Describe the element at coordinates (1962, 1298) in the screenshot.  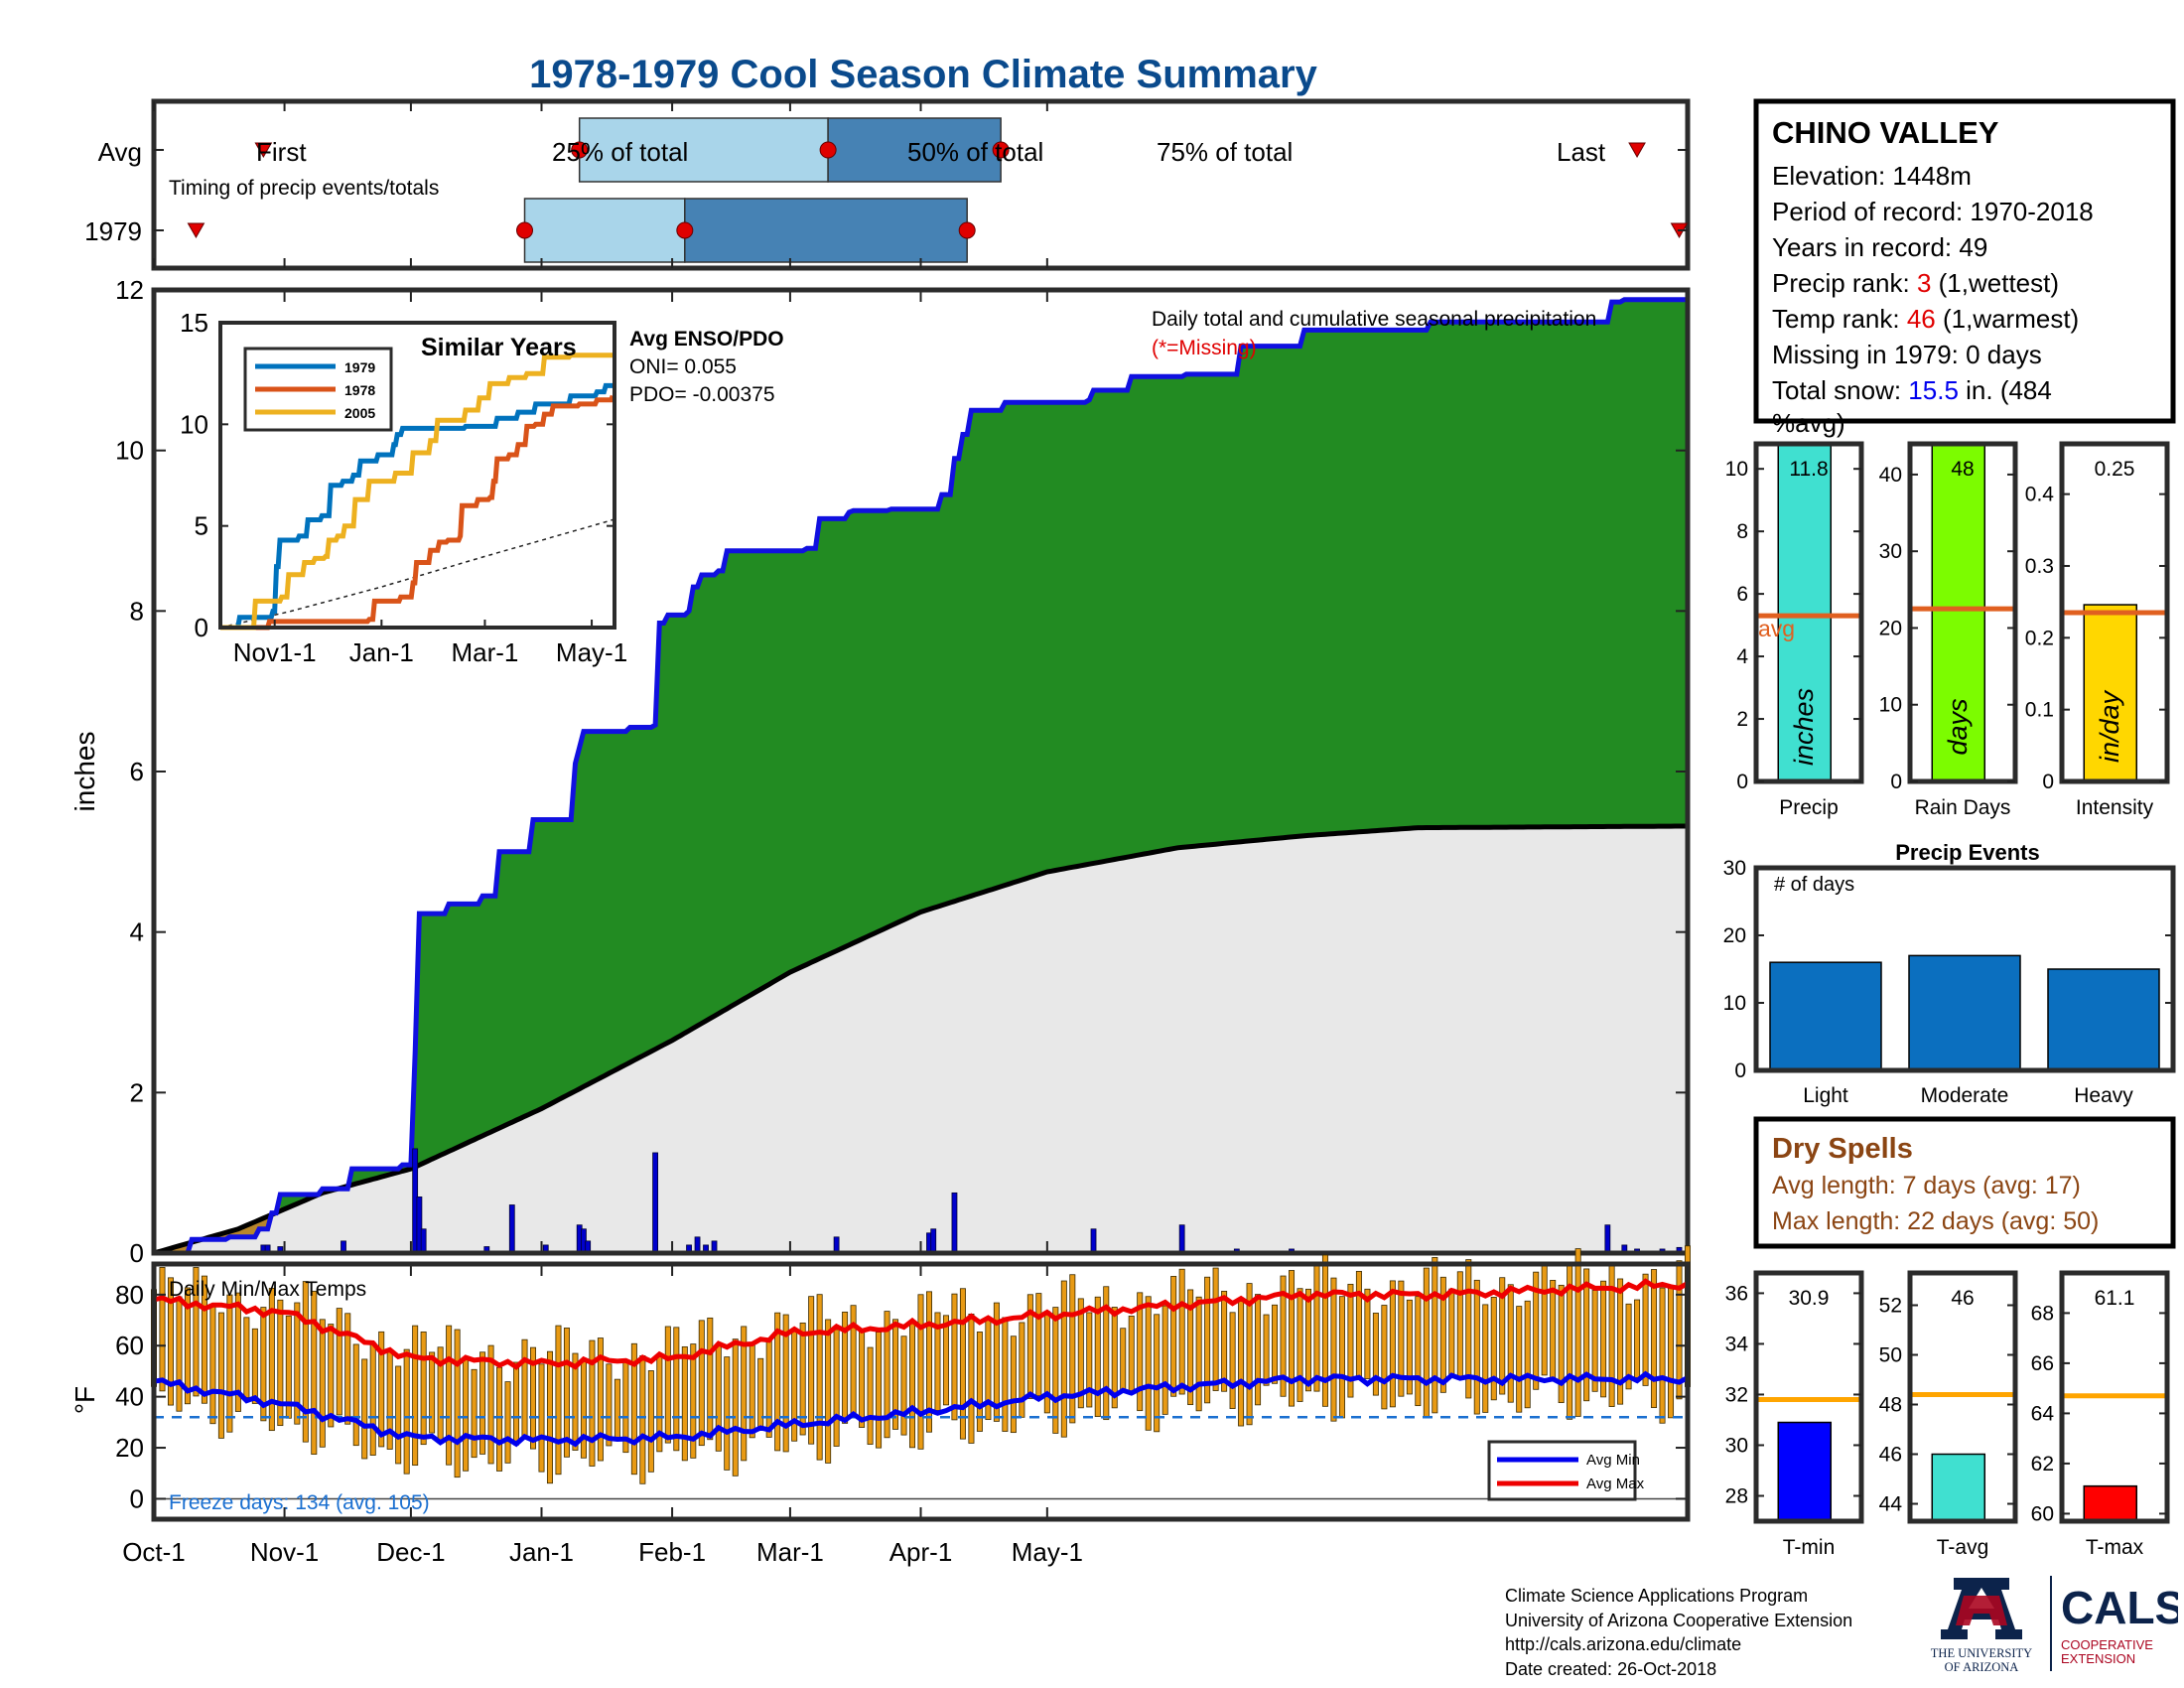
I see `summary-value-label: 46` at that location.